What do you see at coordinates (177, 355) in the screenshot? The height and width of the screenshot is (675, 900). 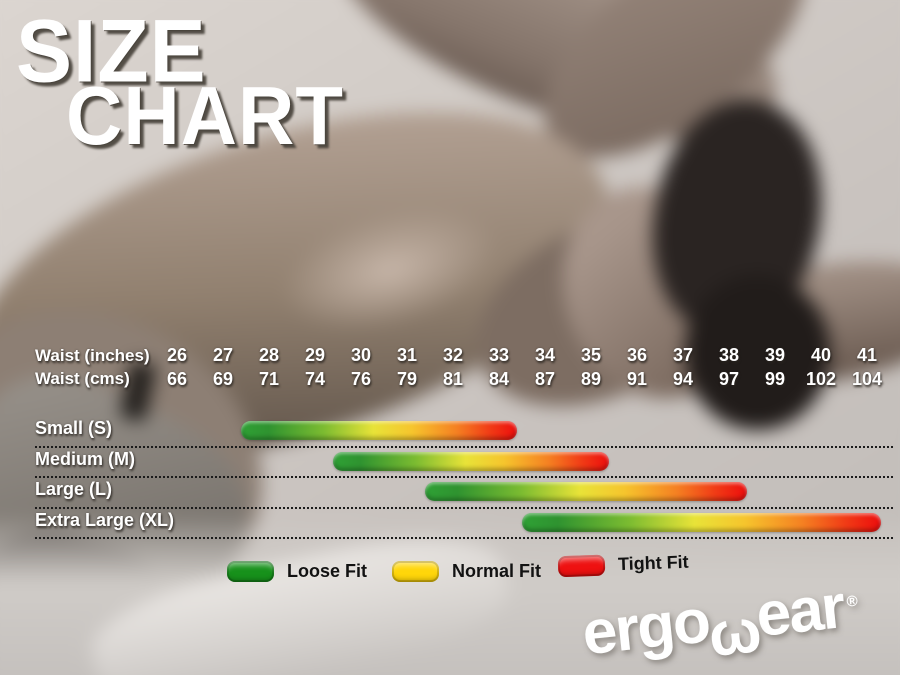 I see `waist-inches-value: 26` at bounding box center [177, 355].